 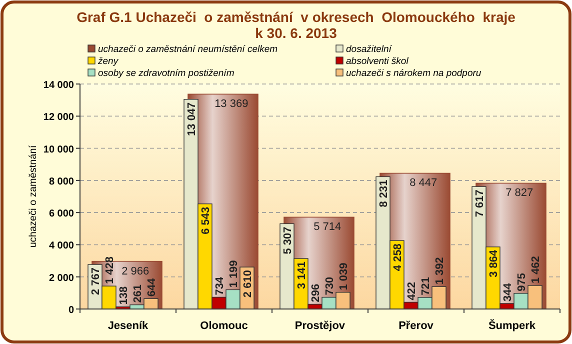 What do you see at coordinates (330, 286) in the screenshot?
I see `data-label: 730` at bounding box center [330, 286].